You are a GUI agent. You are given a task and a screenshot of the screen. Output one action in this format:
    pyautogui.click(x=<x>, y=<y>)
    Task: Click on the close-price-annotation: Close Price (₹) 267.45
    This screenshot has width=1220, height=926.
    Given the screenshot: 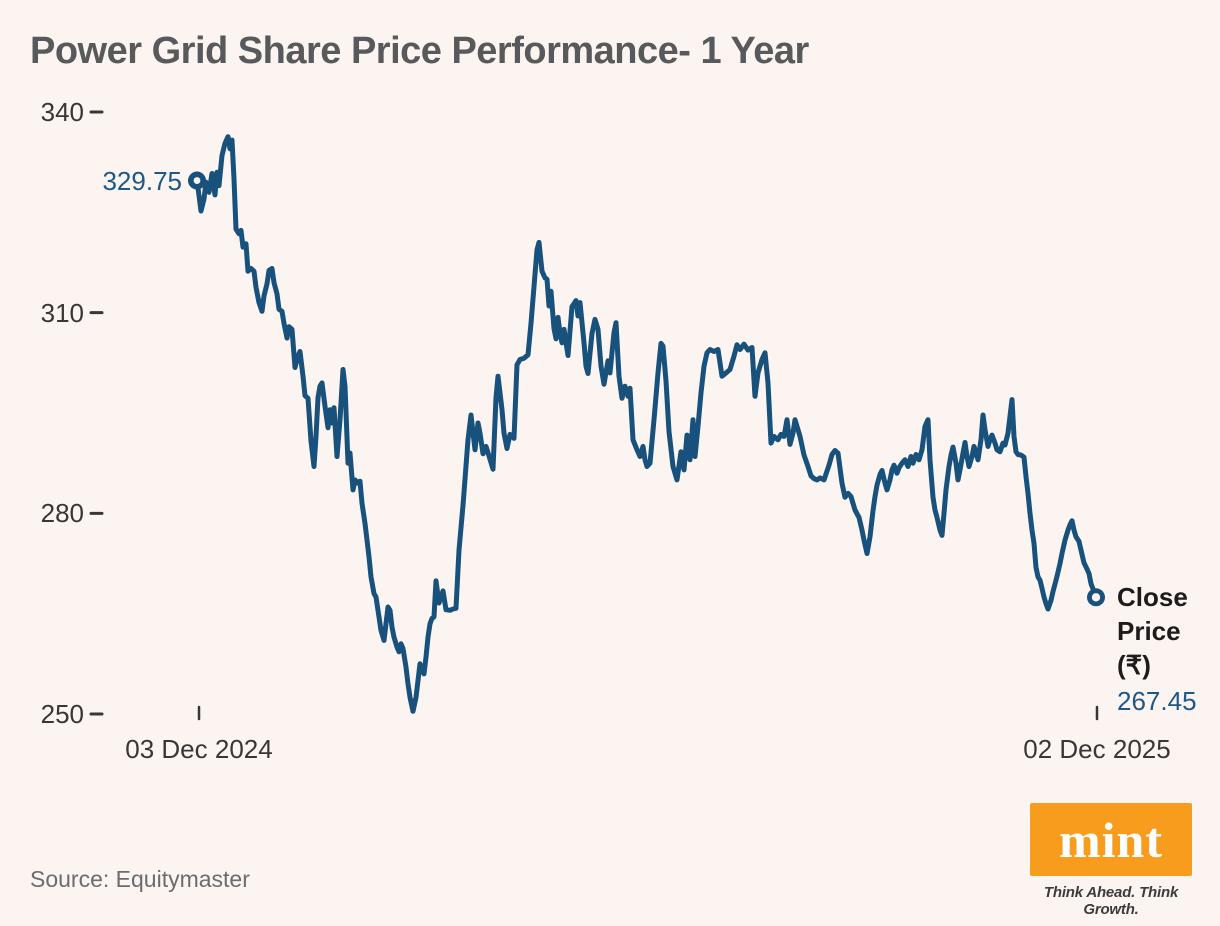 What is the action you would take?
    pyautogui.click(x=1167, y=648)
    